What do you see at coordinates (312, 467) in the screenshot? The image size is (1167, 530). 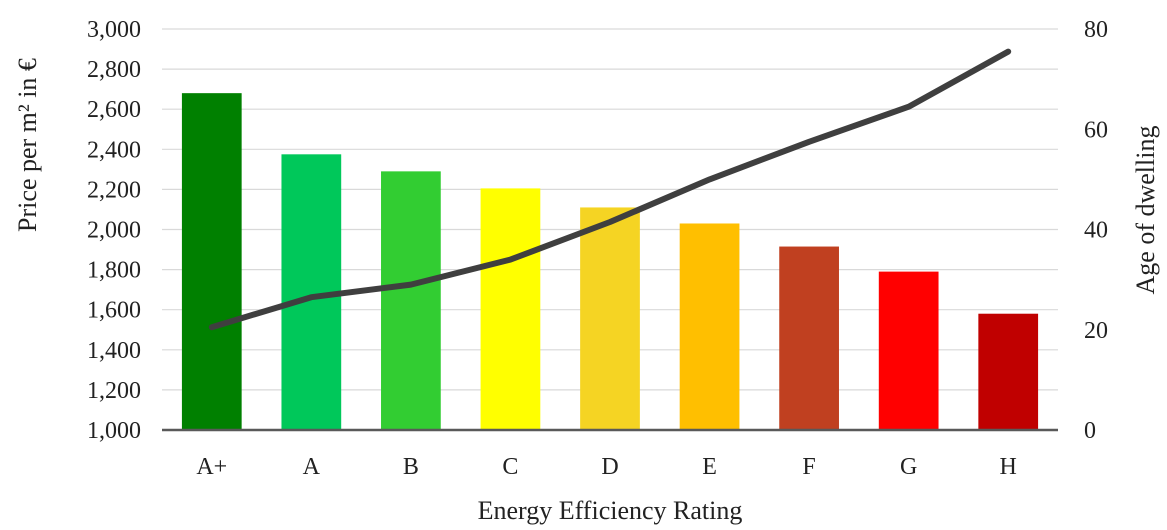 I see `x-tick-label: A` at bounding box center [312, 467].